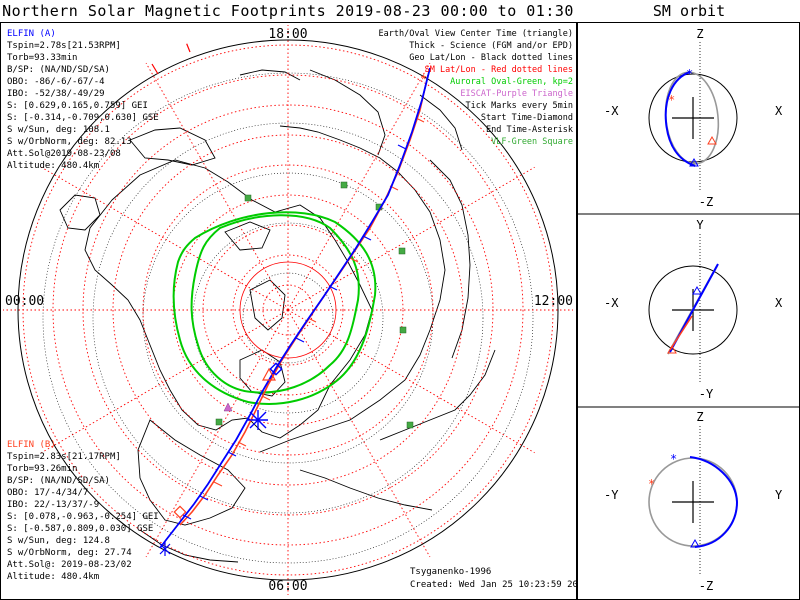 Image resolution: width=800 pixels, height=600 pixels. What do you see at coordinates (499, 70) in the screenshot?
I see `legend-entry: SM Lat/Lon - Red dotted lines` at bounding box center [499, 70].